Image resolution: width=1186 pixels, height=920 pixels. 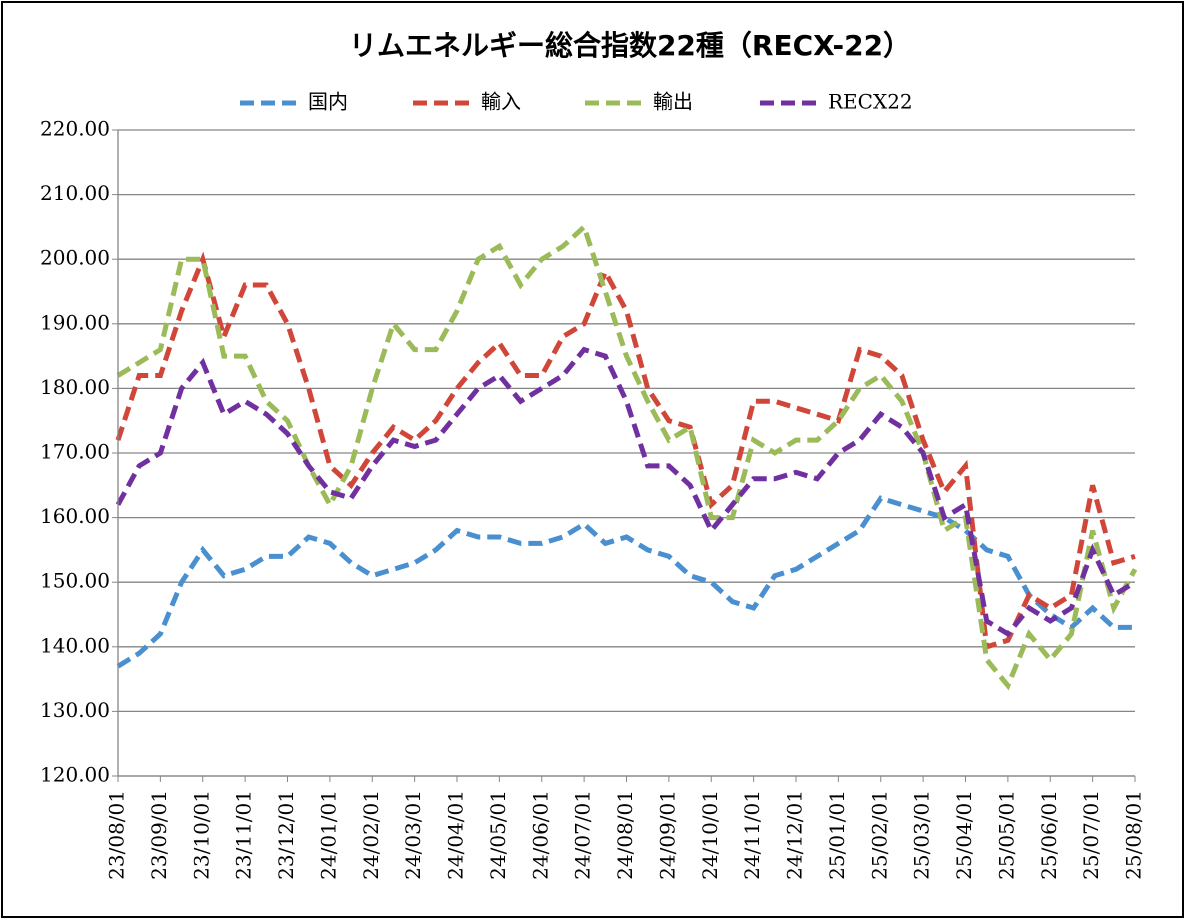 What do you see at coordinates (75, 581) in the screenshot?
I see `y-tick-label: 150.00` at bounding box center [75, 581].